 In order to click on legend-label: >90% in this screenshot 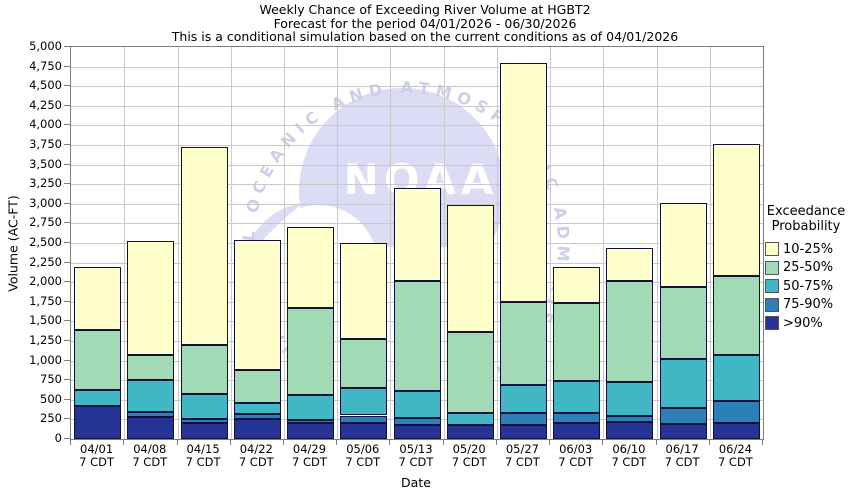, I will do `click(803, 323)`.